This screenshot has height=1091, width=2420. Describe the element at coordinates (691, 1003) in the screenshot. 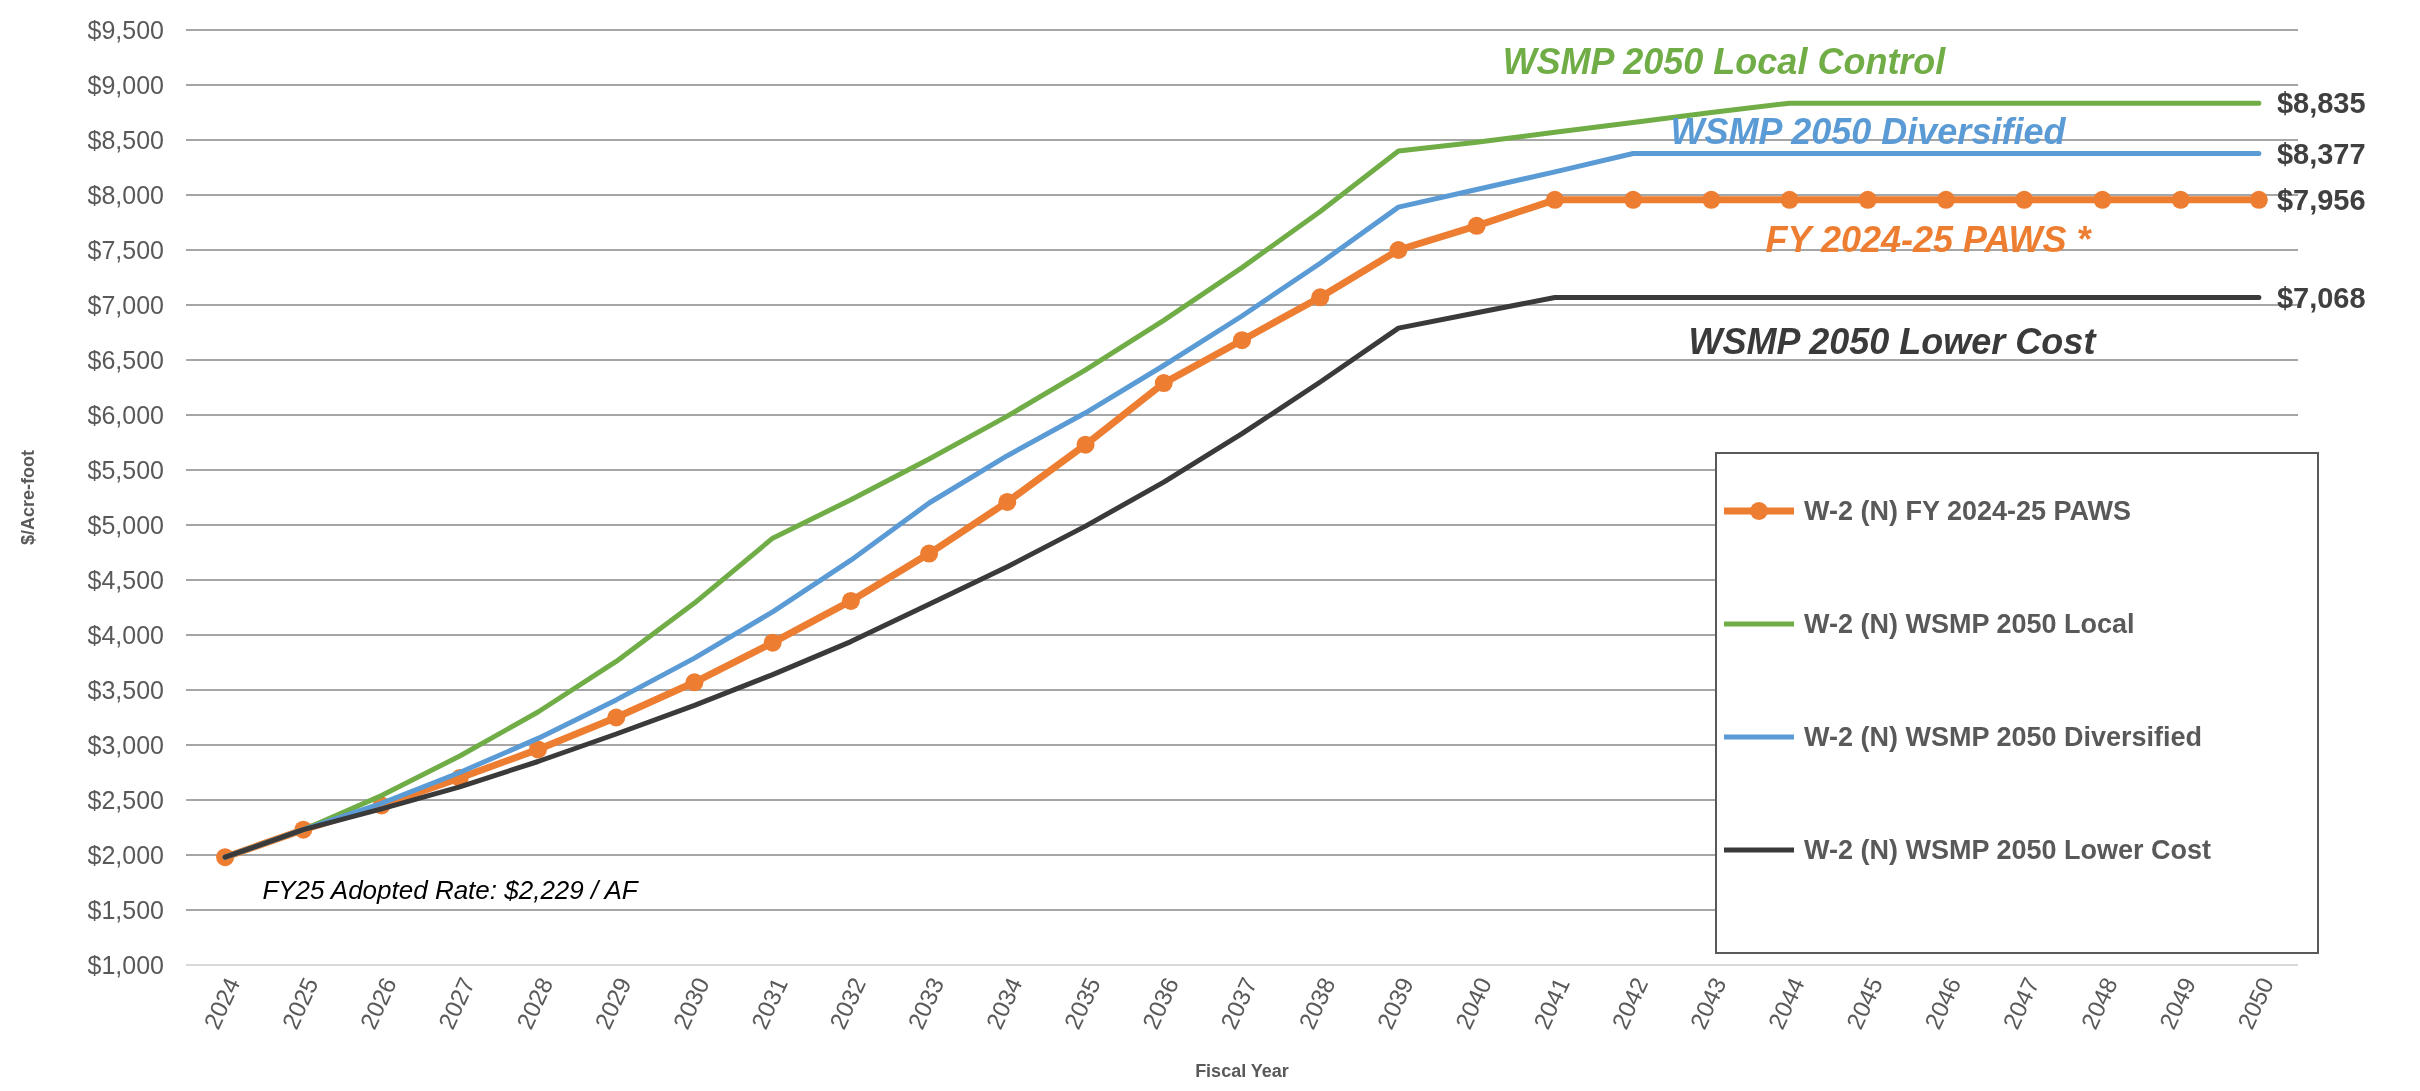

I see `x-tick-label: 2030` at that location.